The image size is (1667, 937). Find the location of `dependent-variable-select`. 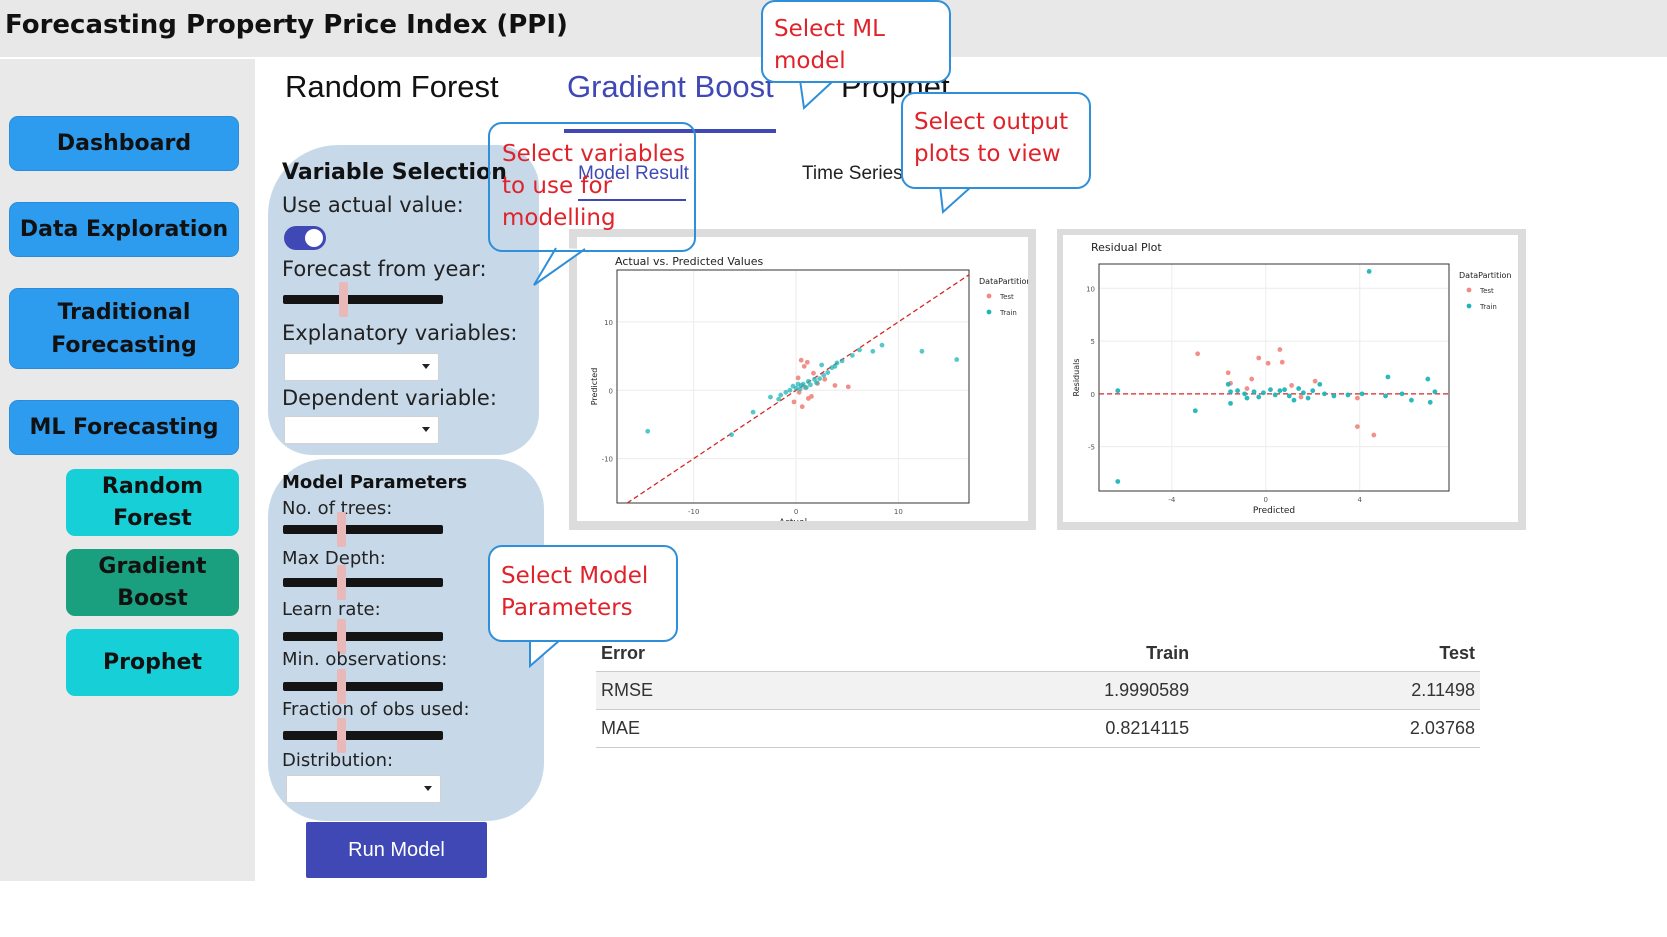

dependent-variable-select is located at coordinates (361, 430).